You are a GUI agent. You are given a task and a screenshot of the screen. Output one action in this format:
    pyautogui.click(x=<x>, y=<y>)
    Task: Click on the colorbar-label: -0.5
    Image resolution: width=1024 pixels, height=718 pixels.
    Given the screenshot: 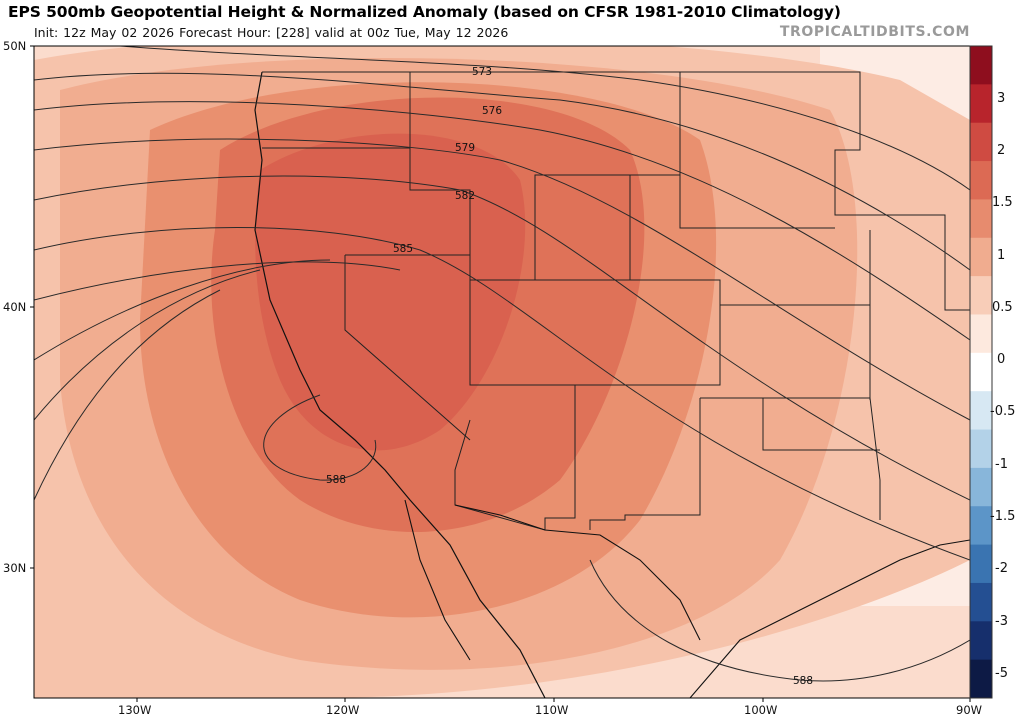 What is the action you would take?
    pyautogui.click(x=1002, y=411)
    